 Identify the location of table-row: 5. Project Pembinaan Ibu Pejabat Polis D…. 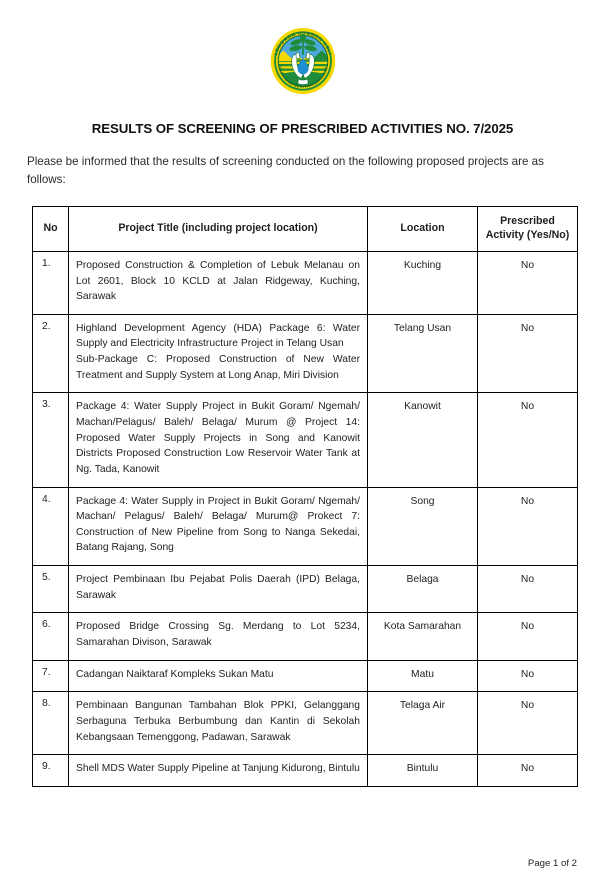
(305, 589).